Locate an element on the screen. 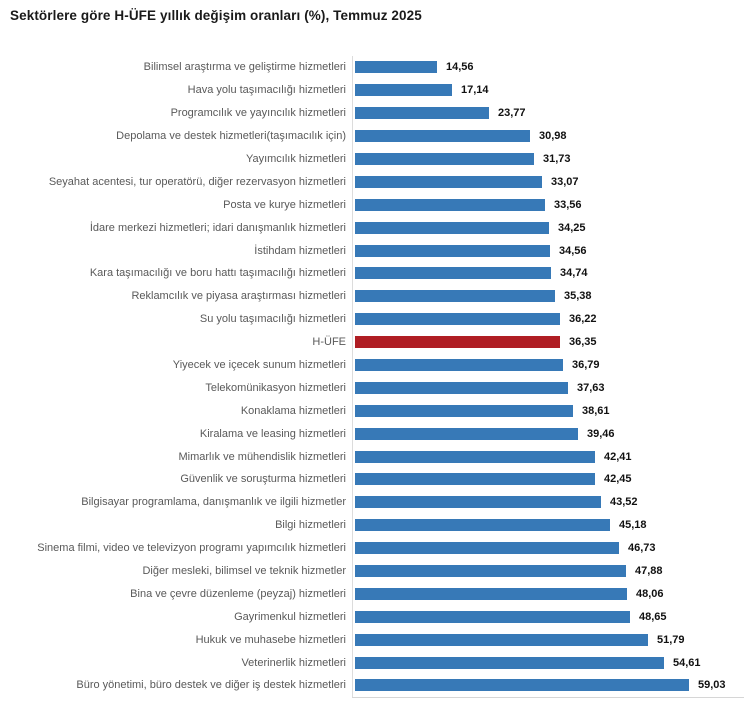 This screenshot has height=706, width=750. highlight-bar is located at coordinates (457, 342).